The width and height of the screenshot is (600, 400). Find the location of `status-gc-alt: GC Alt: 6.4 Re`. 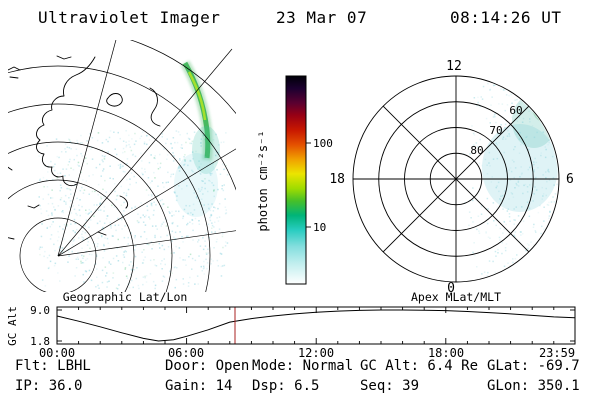

status-gc-alt: GC Alt: 6.4 Re is located at coordinates (419, 366).